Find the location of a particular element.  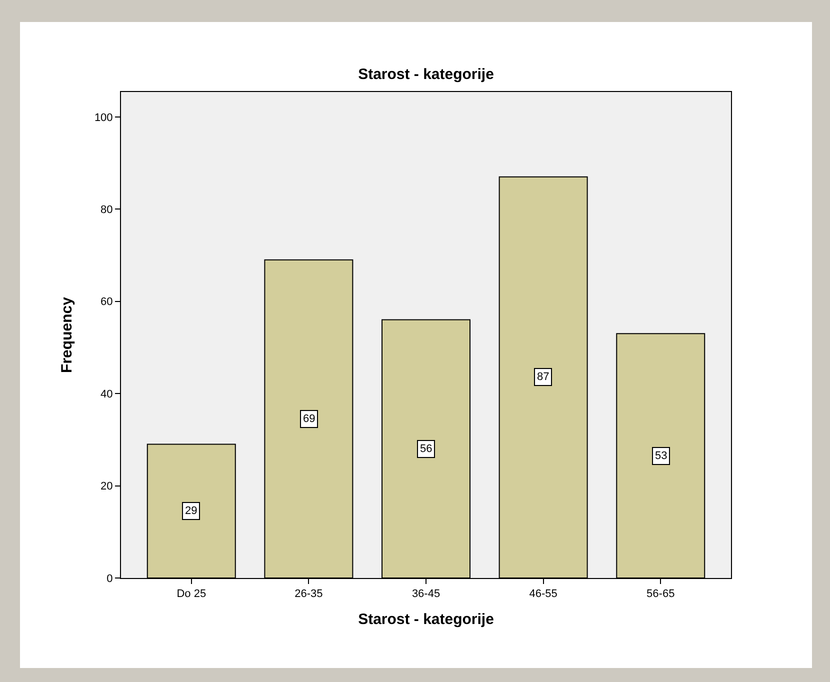

data-label: 87 is located at coordinates (543, 377).